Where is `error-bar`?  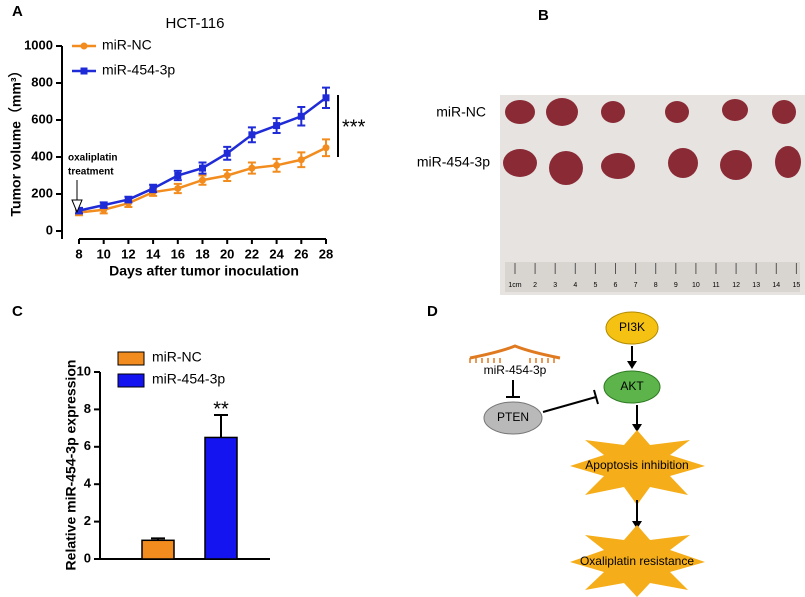
error-bar is located at coordinates (221, 426).